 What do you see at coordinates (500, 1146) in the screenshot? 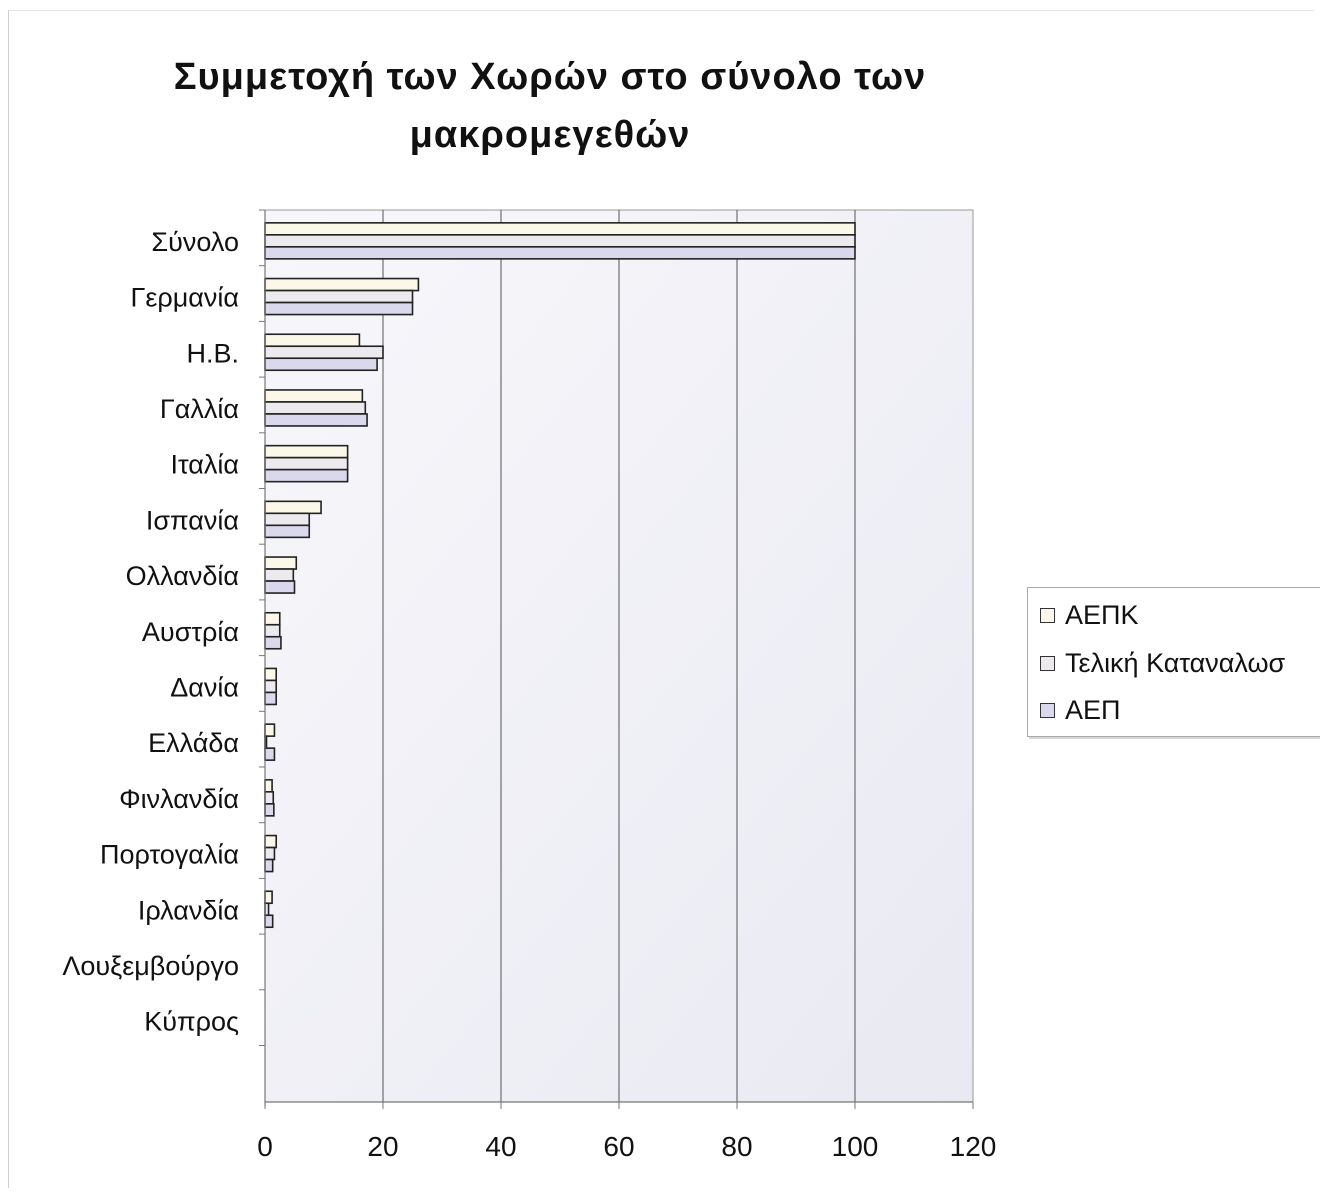
I see `x-tick-label-40: 40` at bounding box center [500, 1146].